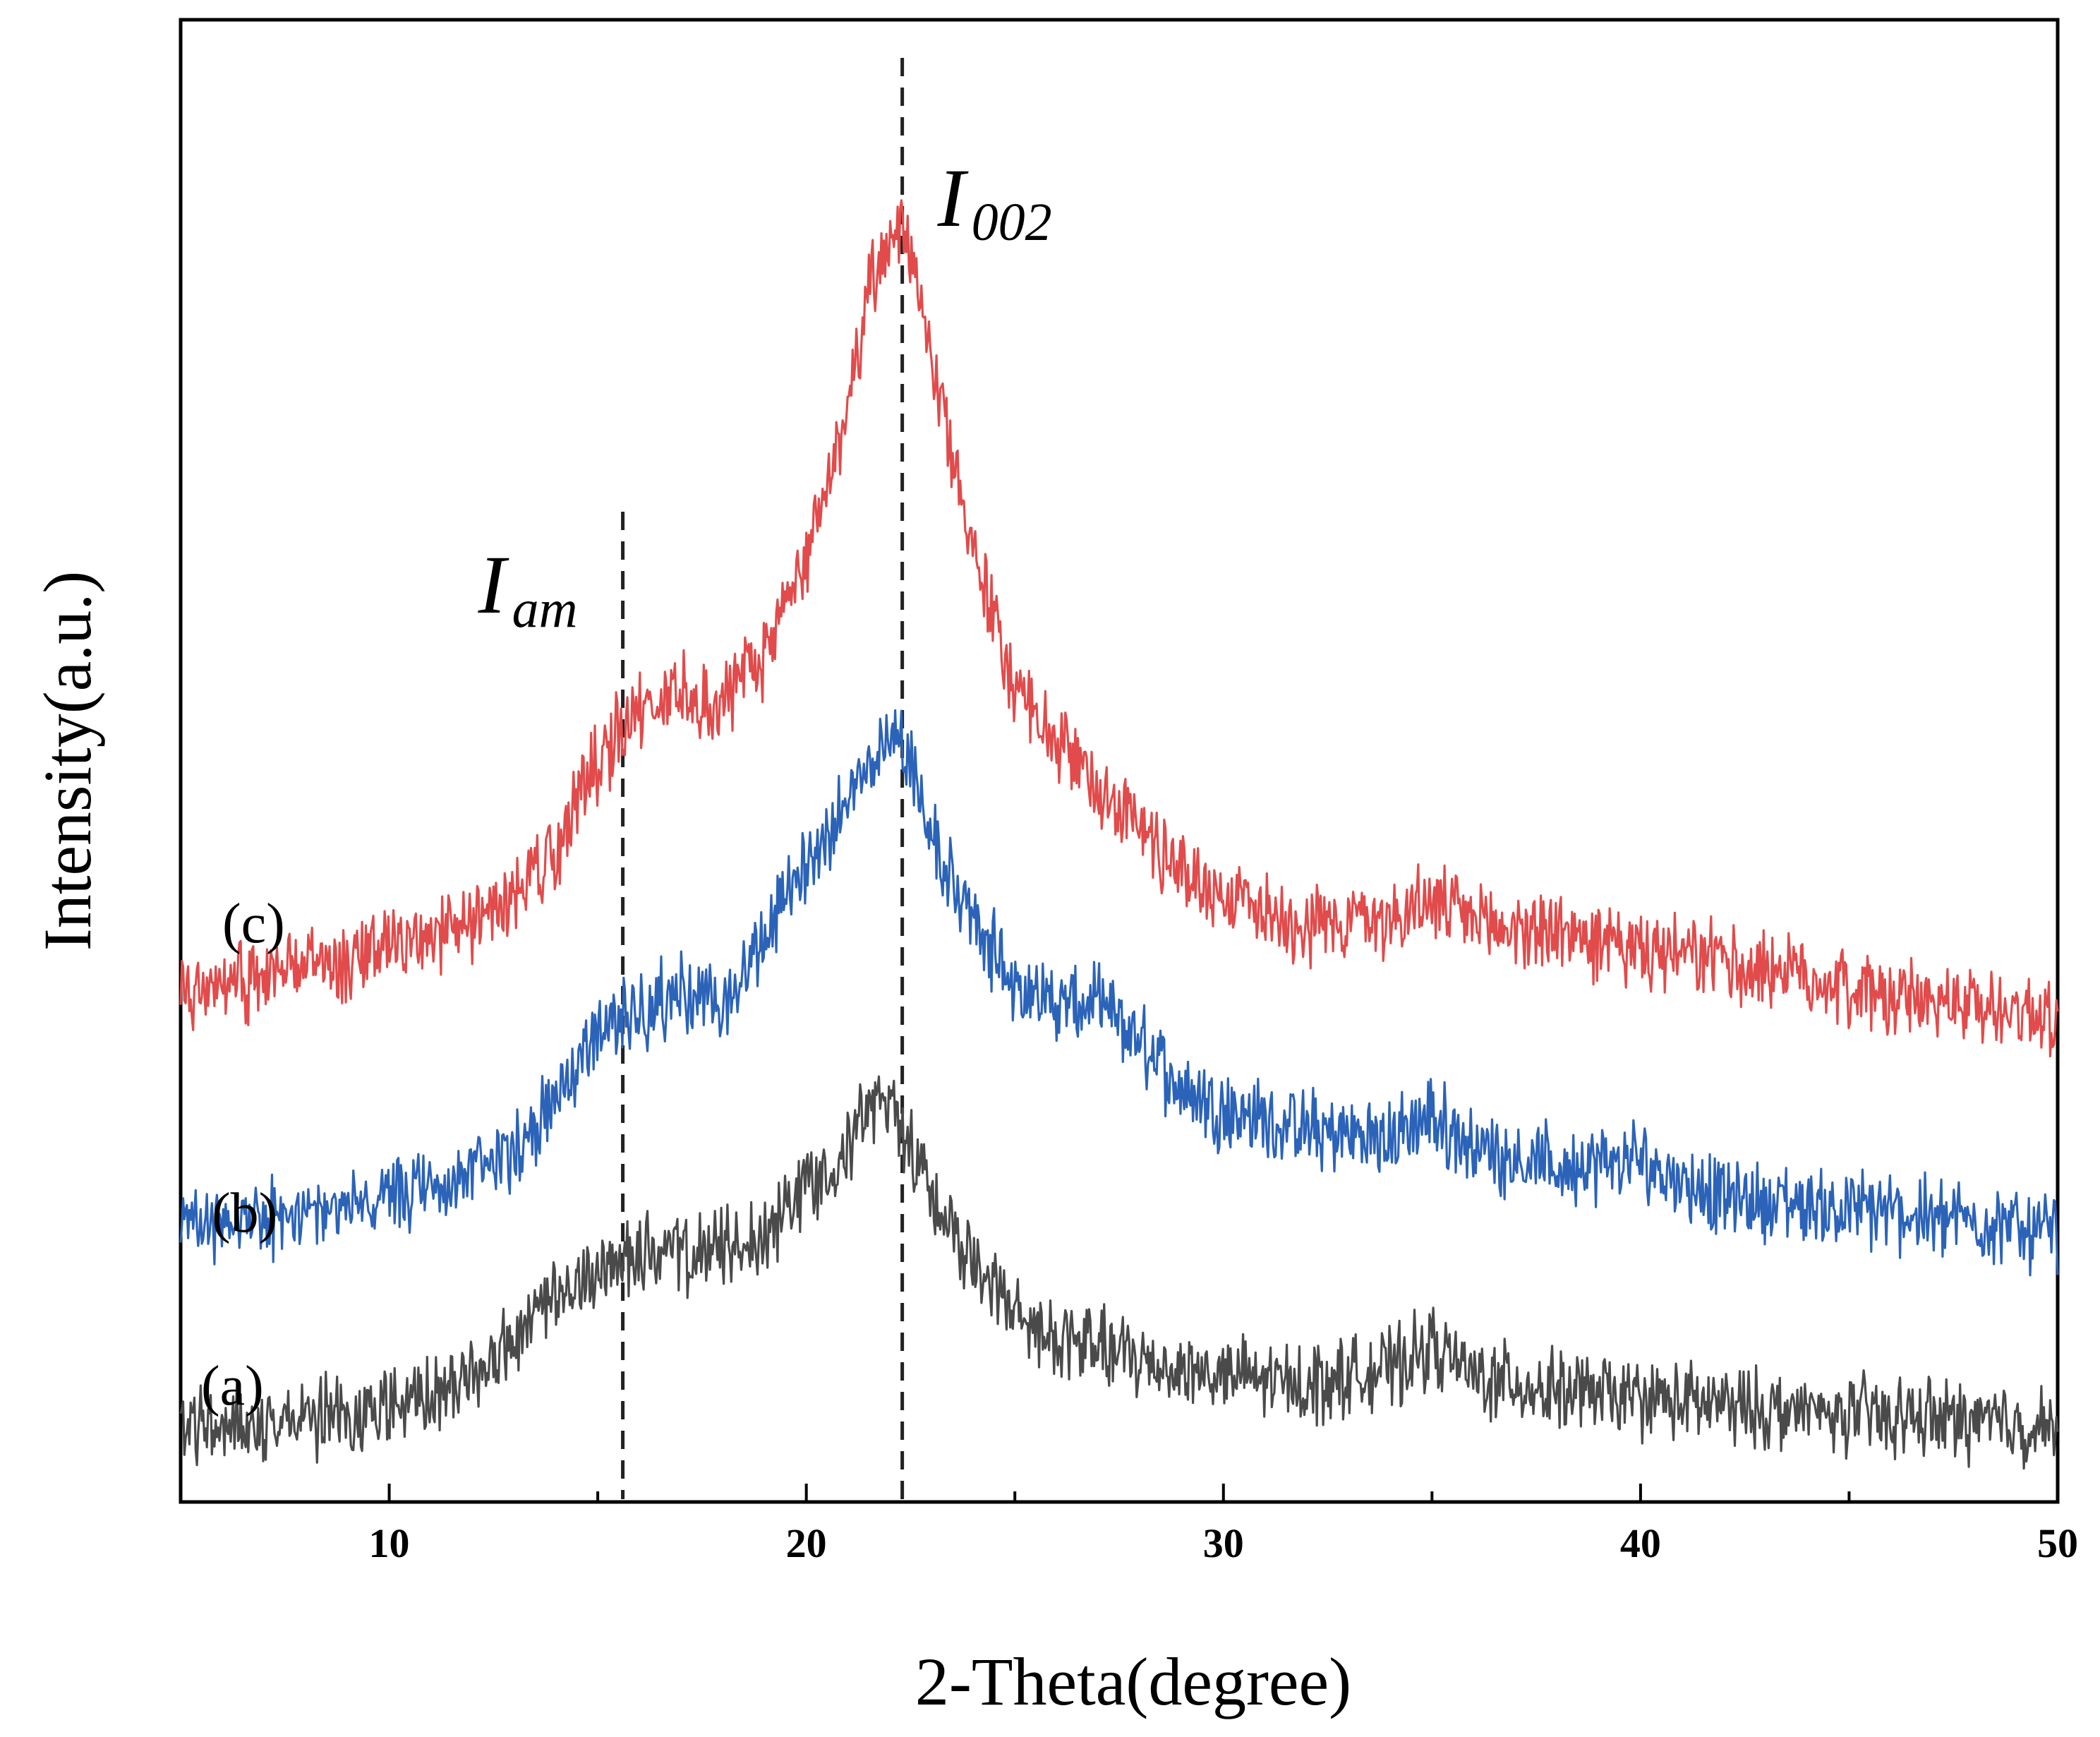 The width and height of the screenshot is (2100, 1737). What do you see at coordinates (232, 1386) in the screenshot?
I see `series-a-label: (a)` at bounding box center [232, 1386].